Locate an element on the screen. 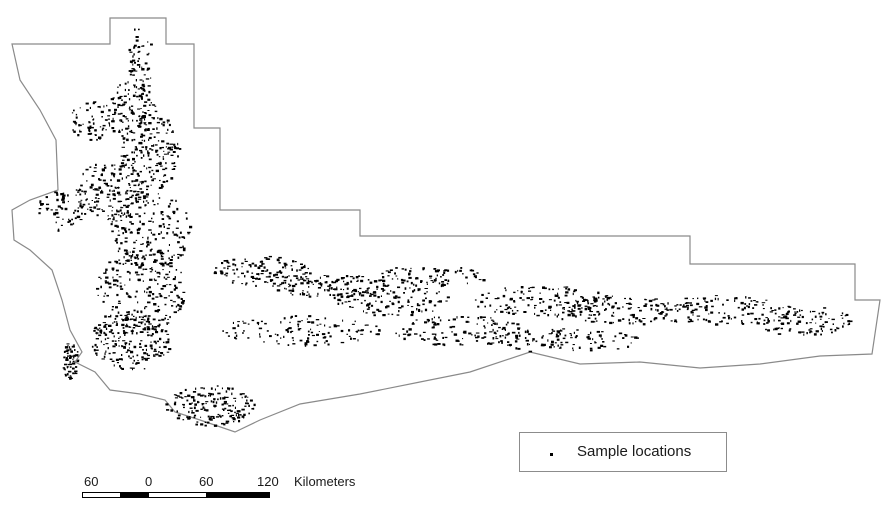 This screenshot has width=893, height=526. legend-label: Sample locations is located at coordinates (634, 451).